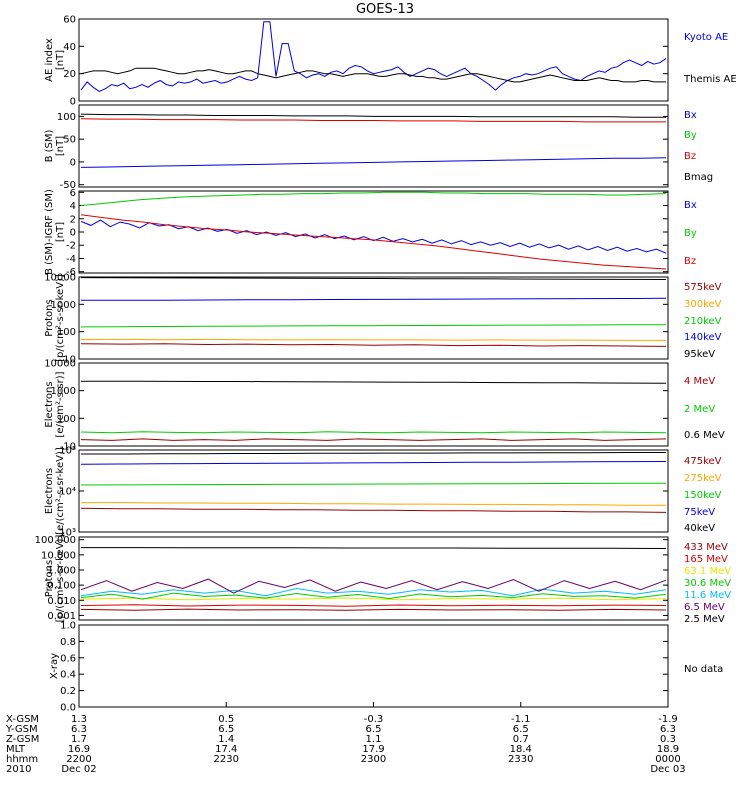  What do you see at coordinates (667, 769) in the screenshot?
I see `ephemeris-value: Dec 03` at bounding box center [667, 769].